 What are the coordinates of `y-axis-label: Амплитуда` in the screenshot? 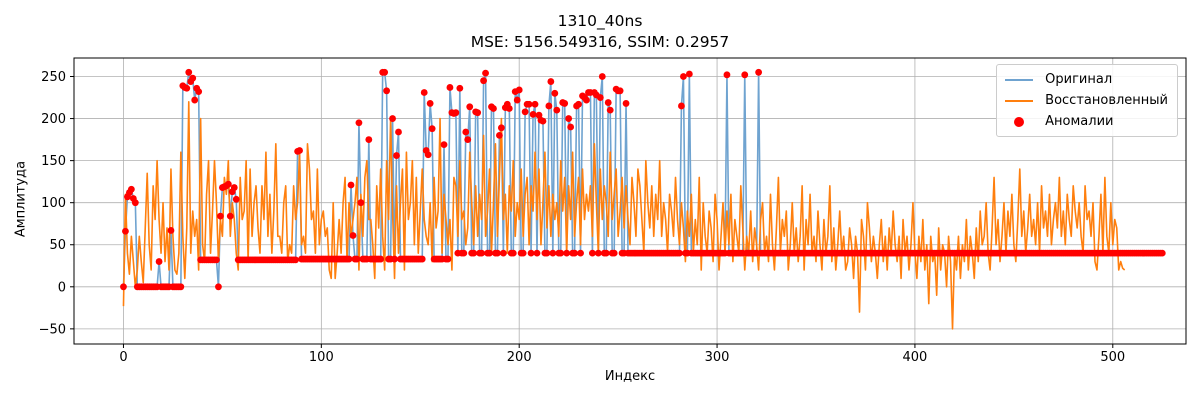 It's located at (21, 199).